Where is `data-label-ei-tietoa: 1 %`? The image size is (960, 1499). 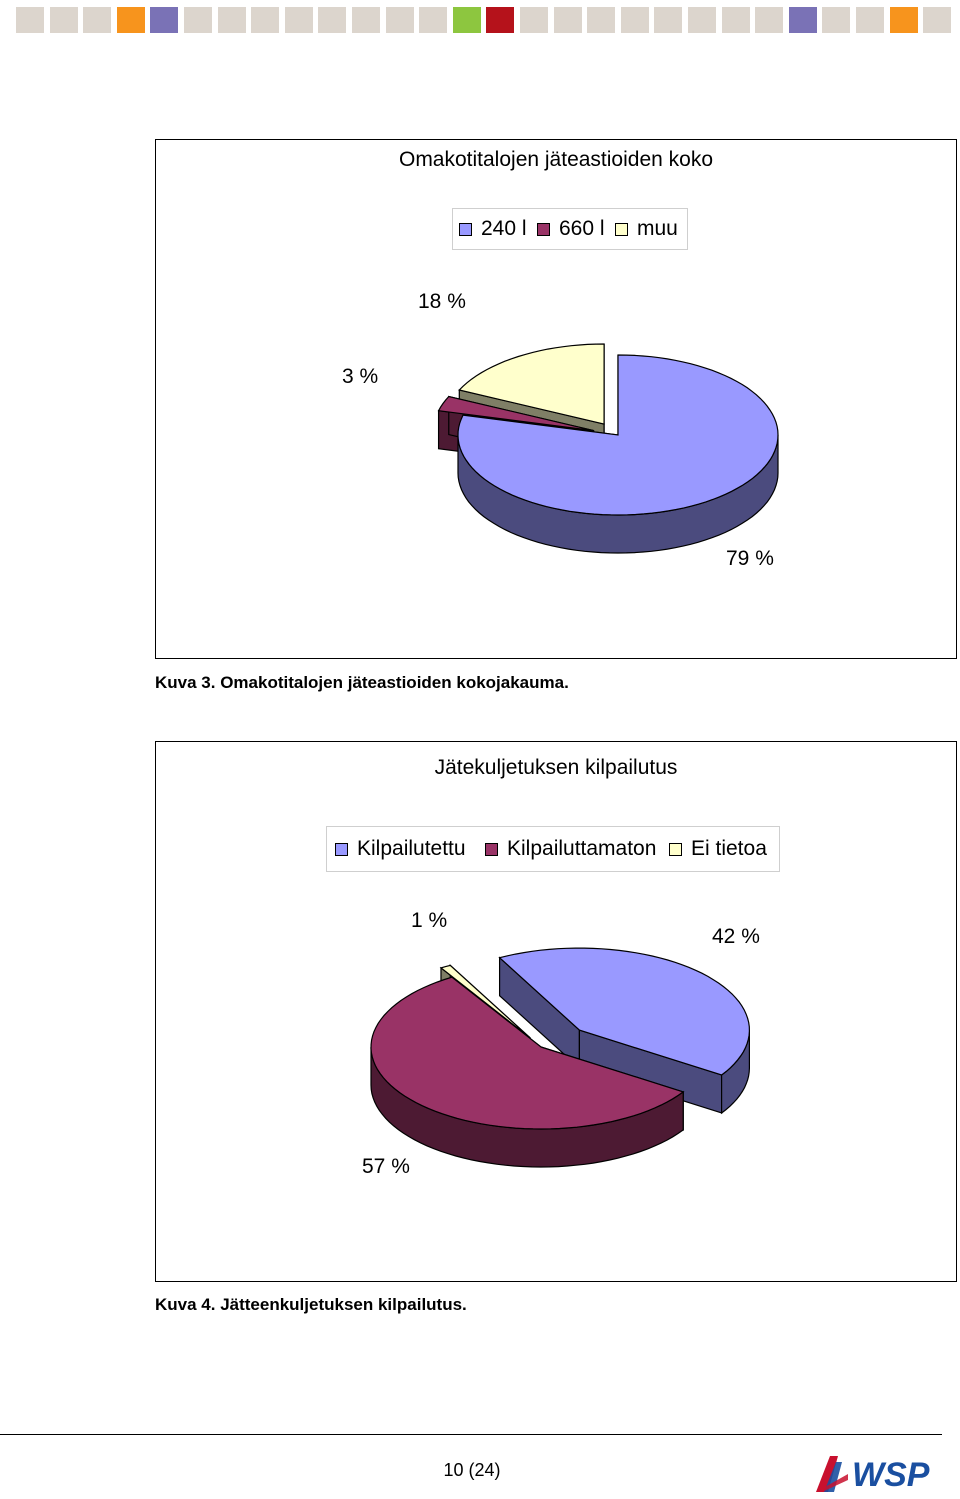 data-label-ei-tietoa: 1 % is located at coordinates (429, 920).